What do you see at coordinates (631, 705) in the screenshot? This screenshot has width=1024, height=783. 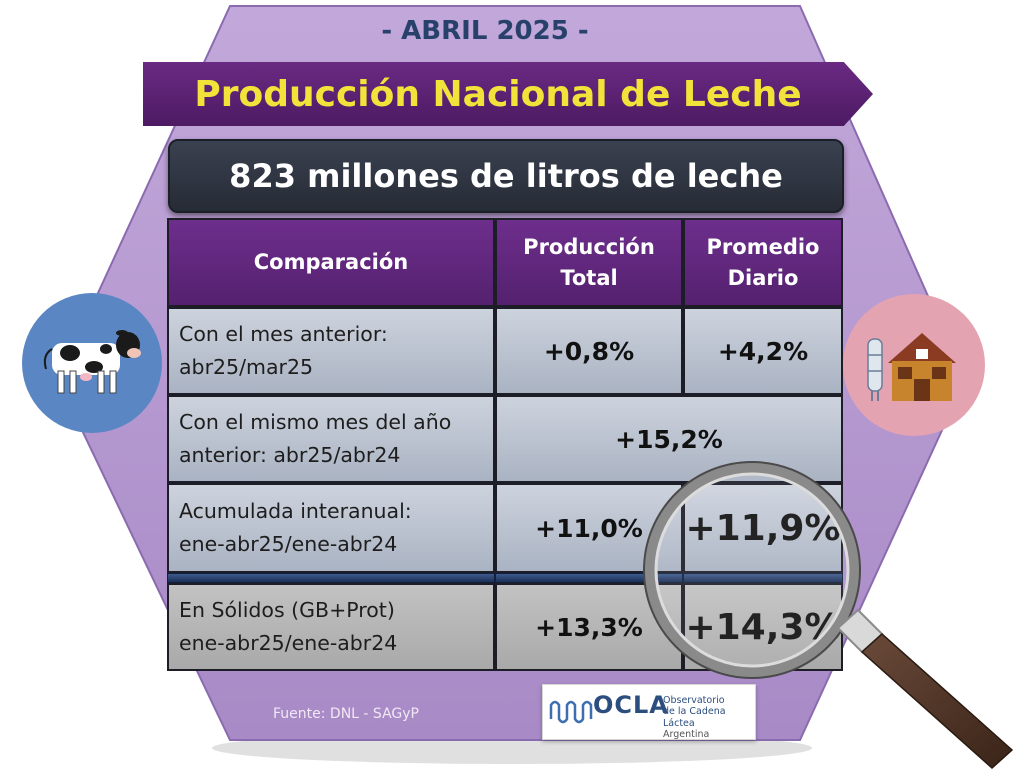 I see `ocla-logo-name: OCLA` at bounding box center [631, 705].